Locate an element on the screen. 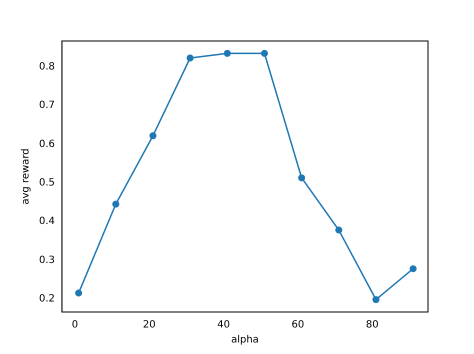 This screenshot has width=474, height=354. y-tick-label: 0.8 is located at coordinates (46, 66).